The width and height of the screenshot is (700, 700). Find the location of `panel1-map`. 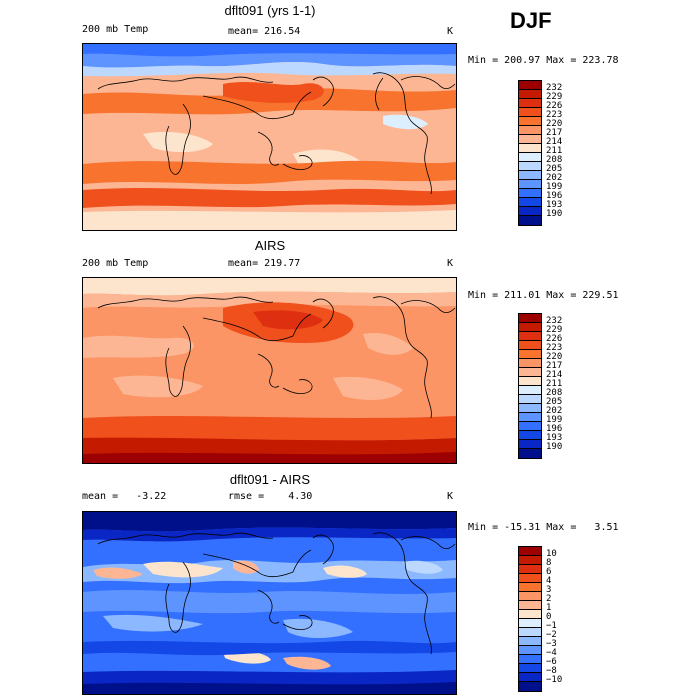

panel1-map is located at coordinates (269, 137).